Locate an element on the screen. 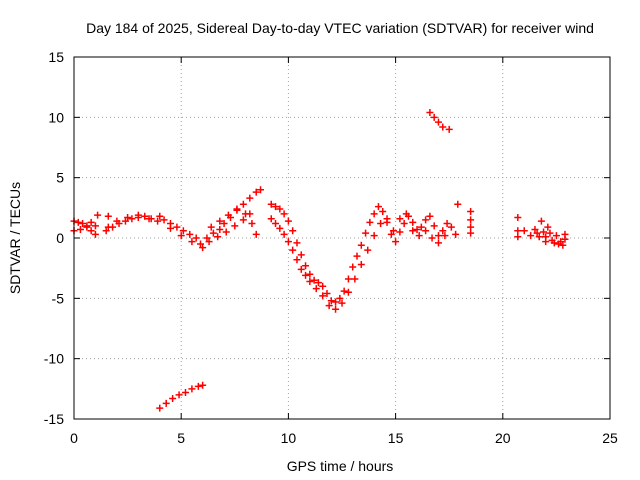 This screenshot has width=640, height=480. y-tick-label: -5 is located at coordinates (58, 298).